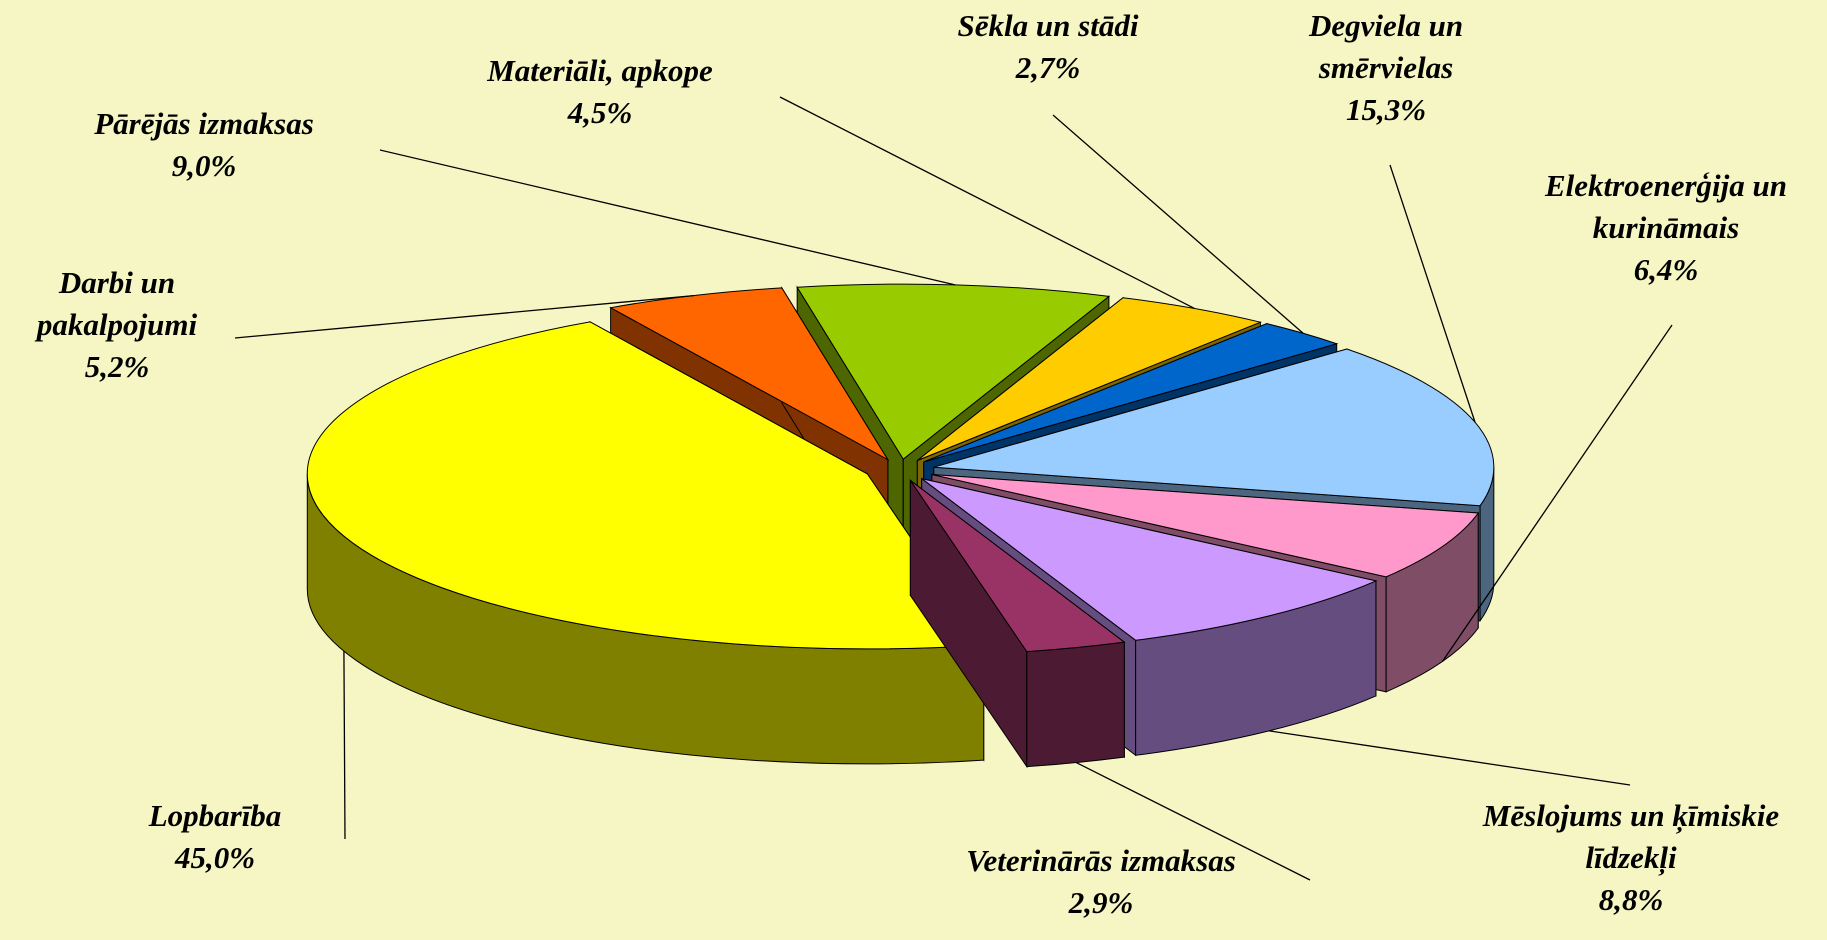  Describe the element at coordinates (1101, 882) in the screenshot. I see `slice-label: Veterinārās izmaksas 2,9%` at that location.